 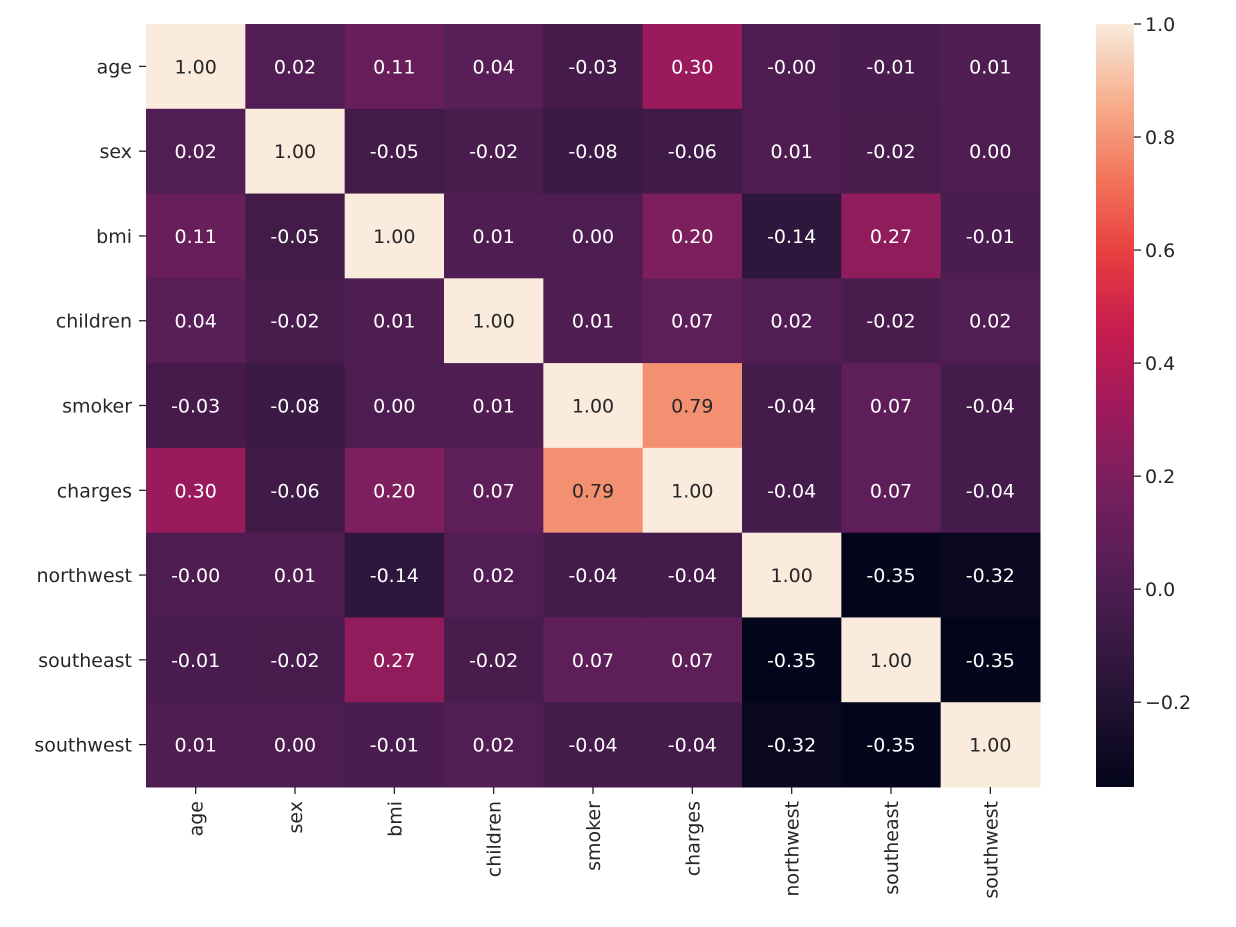 What do you see at coordinates (494, 67) in the screenshot?
I see `cell-value-label: 0.04` at bounding box center [494, 67].